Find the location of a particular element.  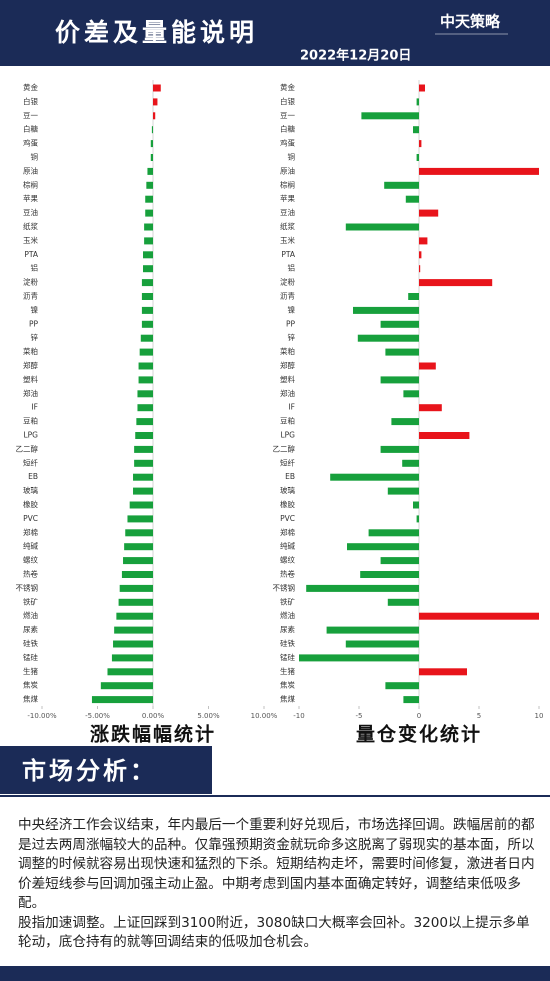

category-label: 沥青 is located at coordinates (30, 296).